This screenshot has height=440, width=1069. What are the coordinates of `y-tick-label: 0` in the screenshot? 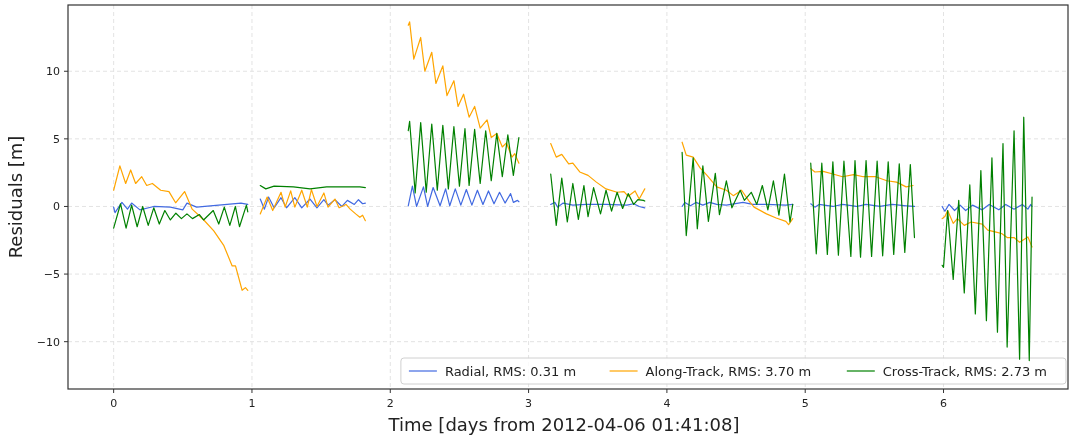 It's located at (56, 207).